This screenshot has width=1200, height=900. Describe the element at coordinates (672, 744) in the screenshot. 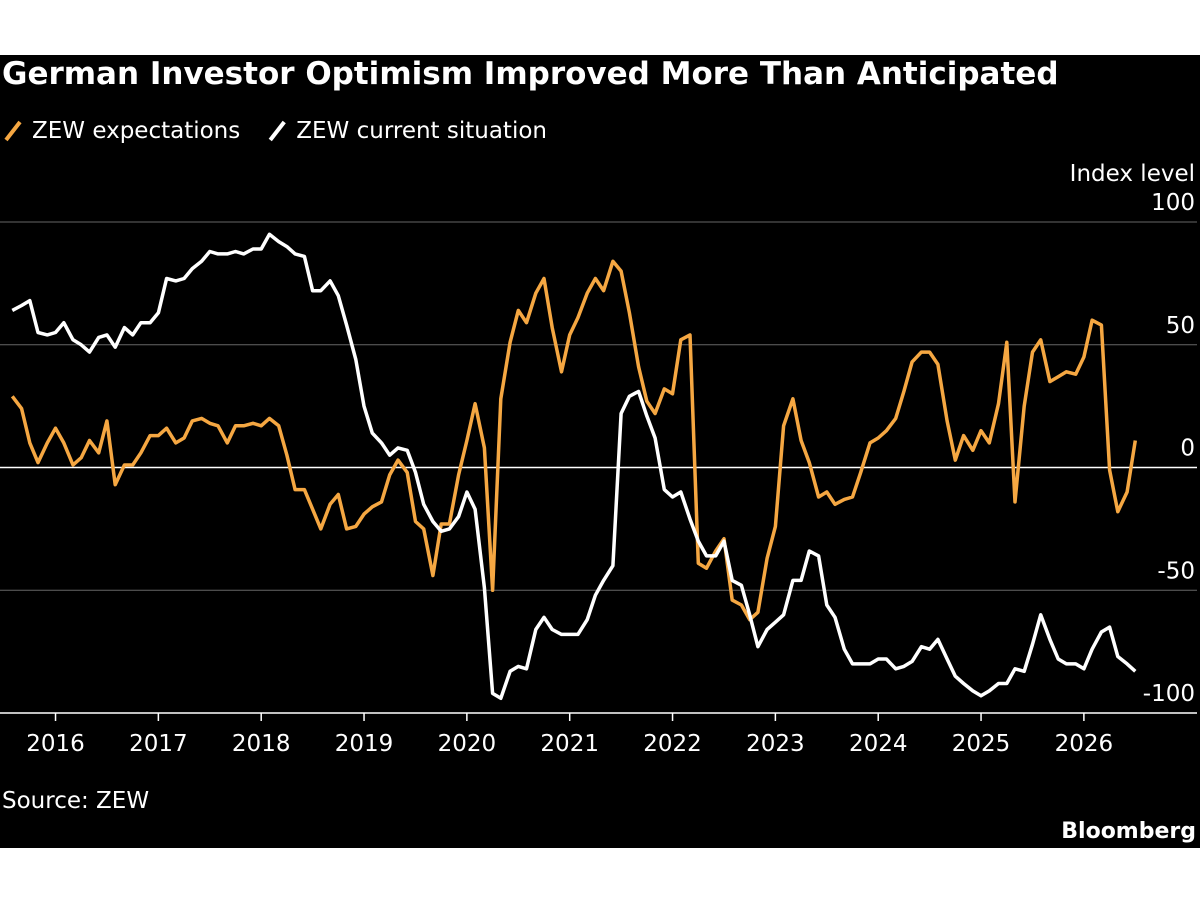

I see `x-tick-label: 2022` at that location.